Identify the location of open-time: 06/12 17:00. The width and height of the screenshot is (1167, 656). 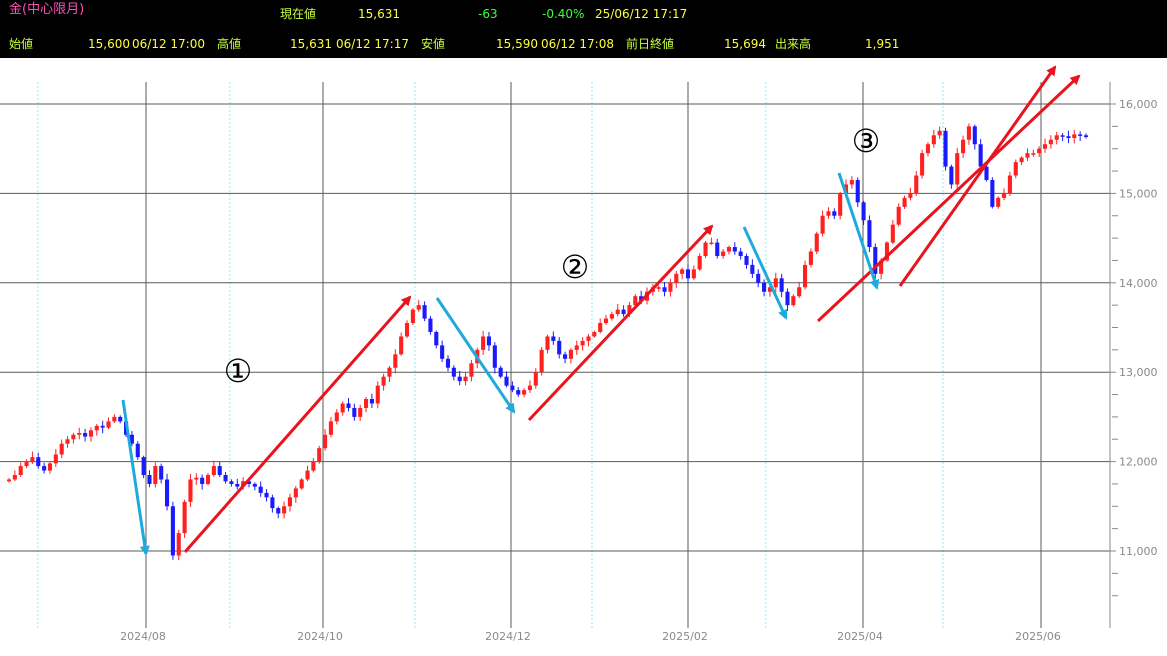
(168, 44).